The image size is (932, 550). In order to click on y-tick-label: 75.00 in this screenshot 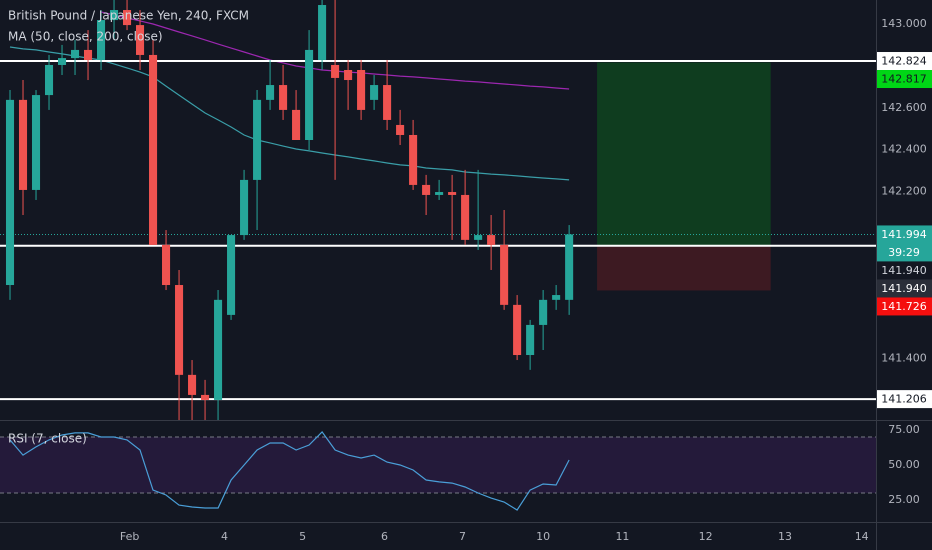, I will do `click(904, 429)`.